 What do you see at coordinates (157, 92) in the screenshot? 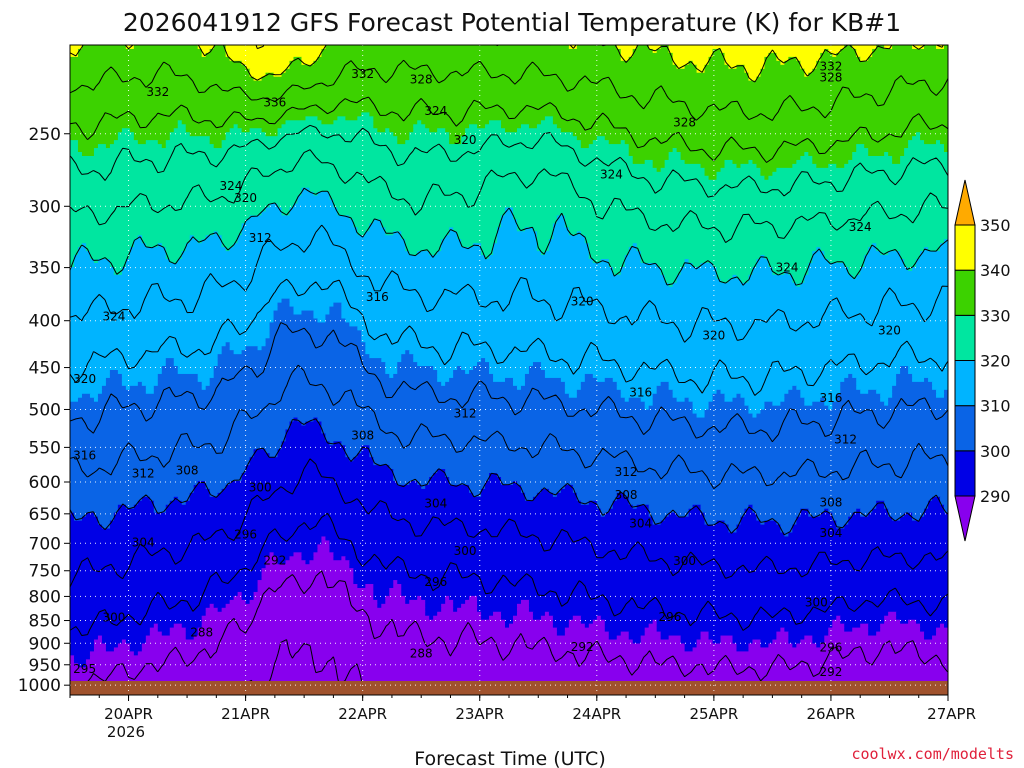
I see `contour-label: 332` at bounding box center [157, 92].